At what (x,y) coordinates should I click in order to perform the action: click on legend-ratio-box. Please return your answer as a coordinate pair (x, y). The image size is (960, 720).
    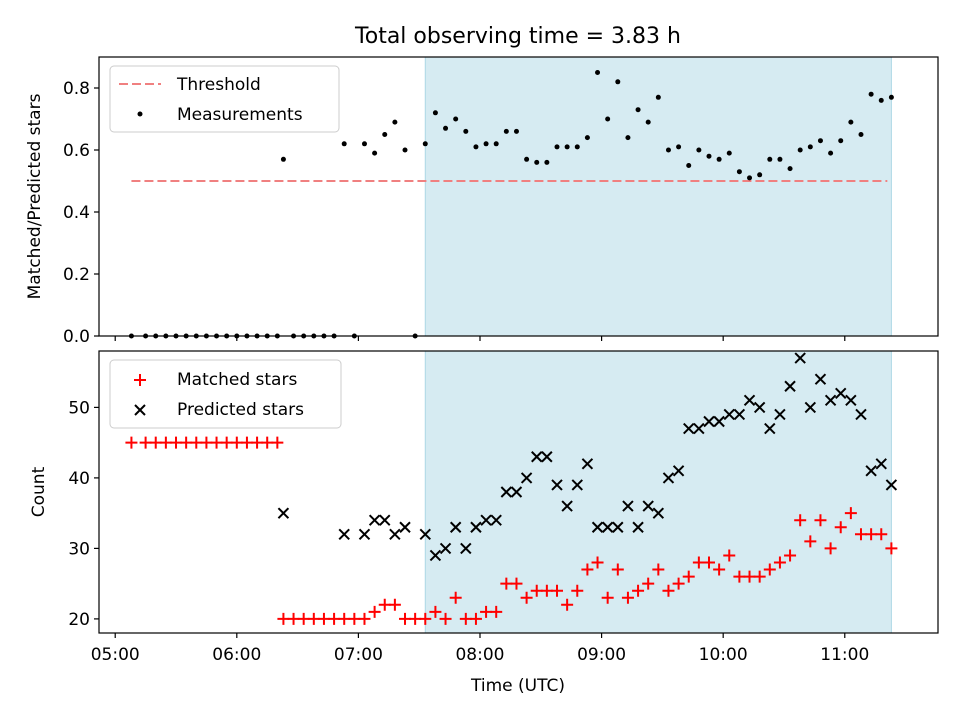
    Looking at the image, I should click on (224, 99).